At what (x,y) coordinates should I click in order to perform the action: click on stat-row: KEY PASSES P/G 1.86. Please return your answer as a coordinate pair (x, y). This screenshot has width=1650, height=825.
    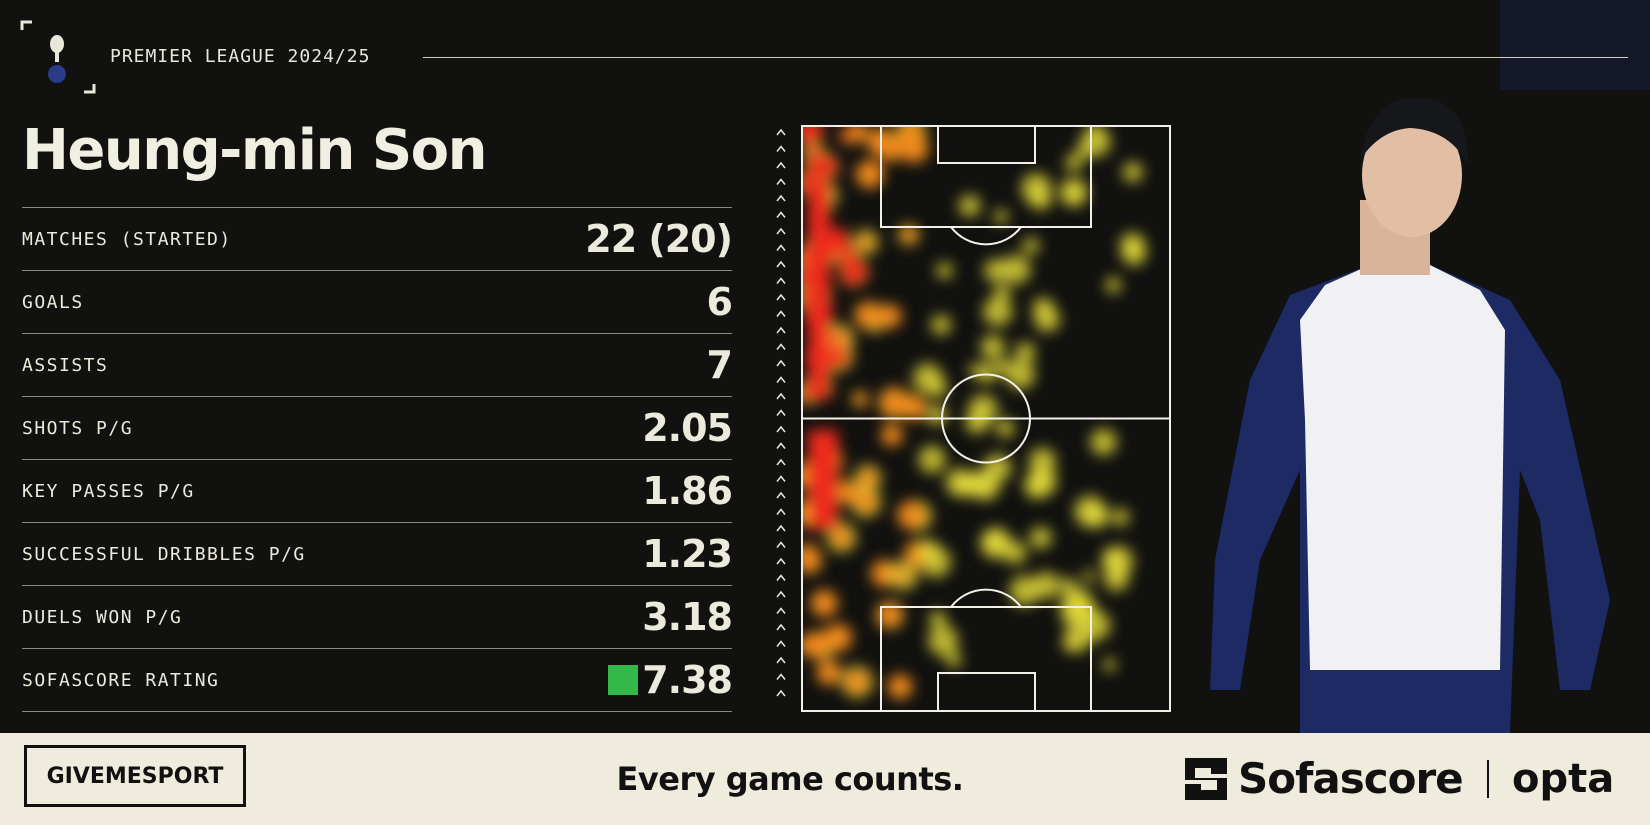
    Looking at the image, I should click on (377, 490).